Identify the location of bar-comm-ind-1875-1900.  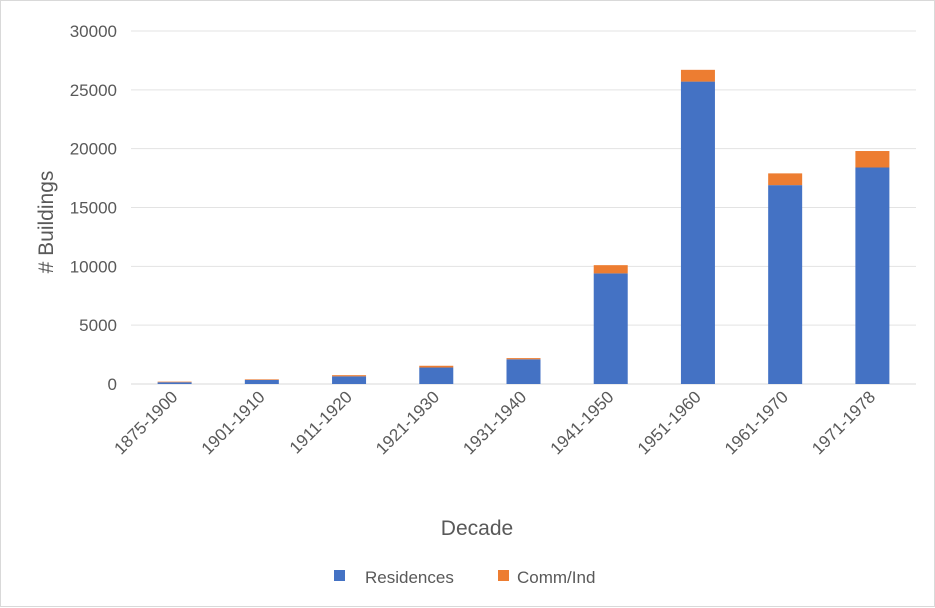
(174, 382).